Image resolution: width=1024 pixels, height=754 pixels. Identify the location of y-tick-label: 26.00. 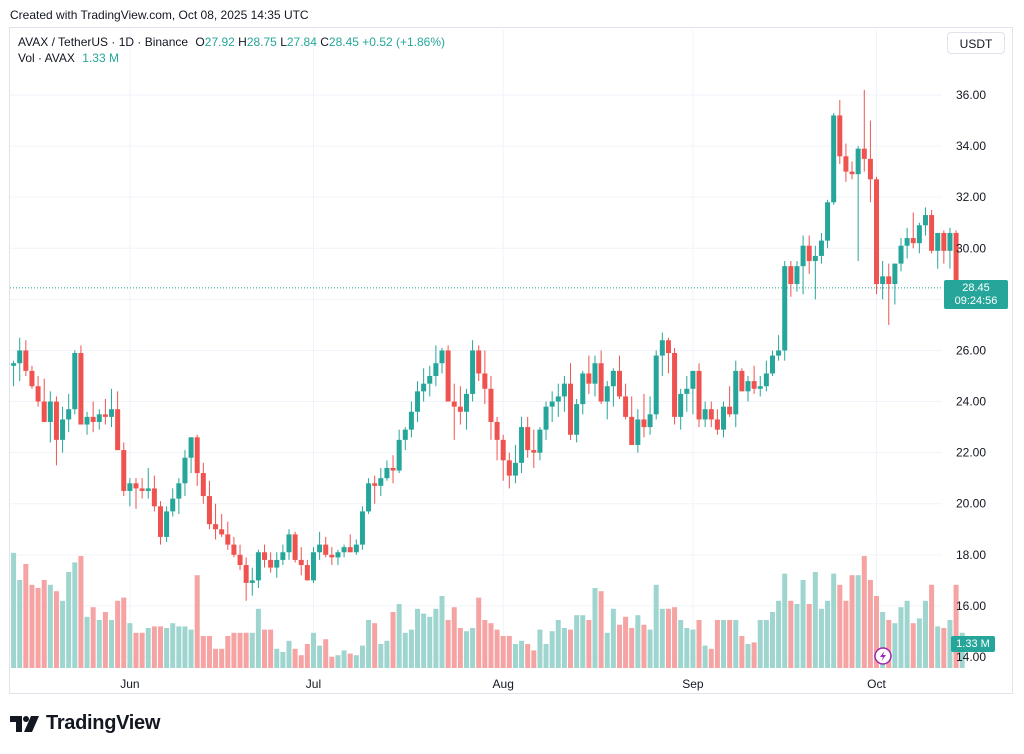
(971, 350).